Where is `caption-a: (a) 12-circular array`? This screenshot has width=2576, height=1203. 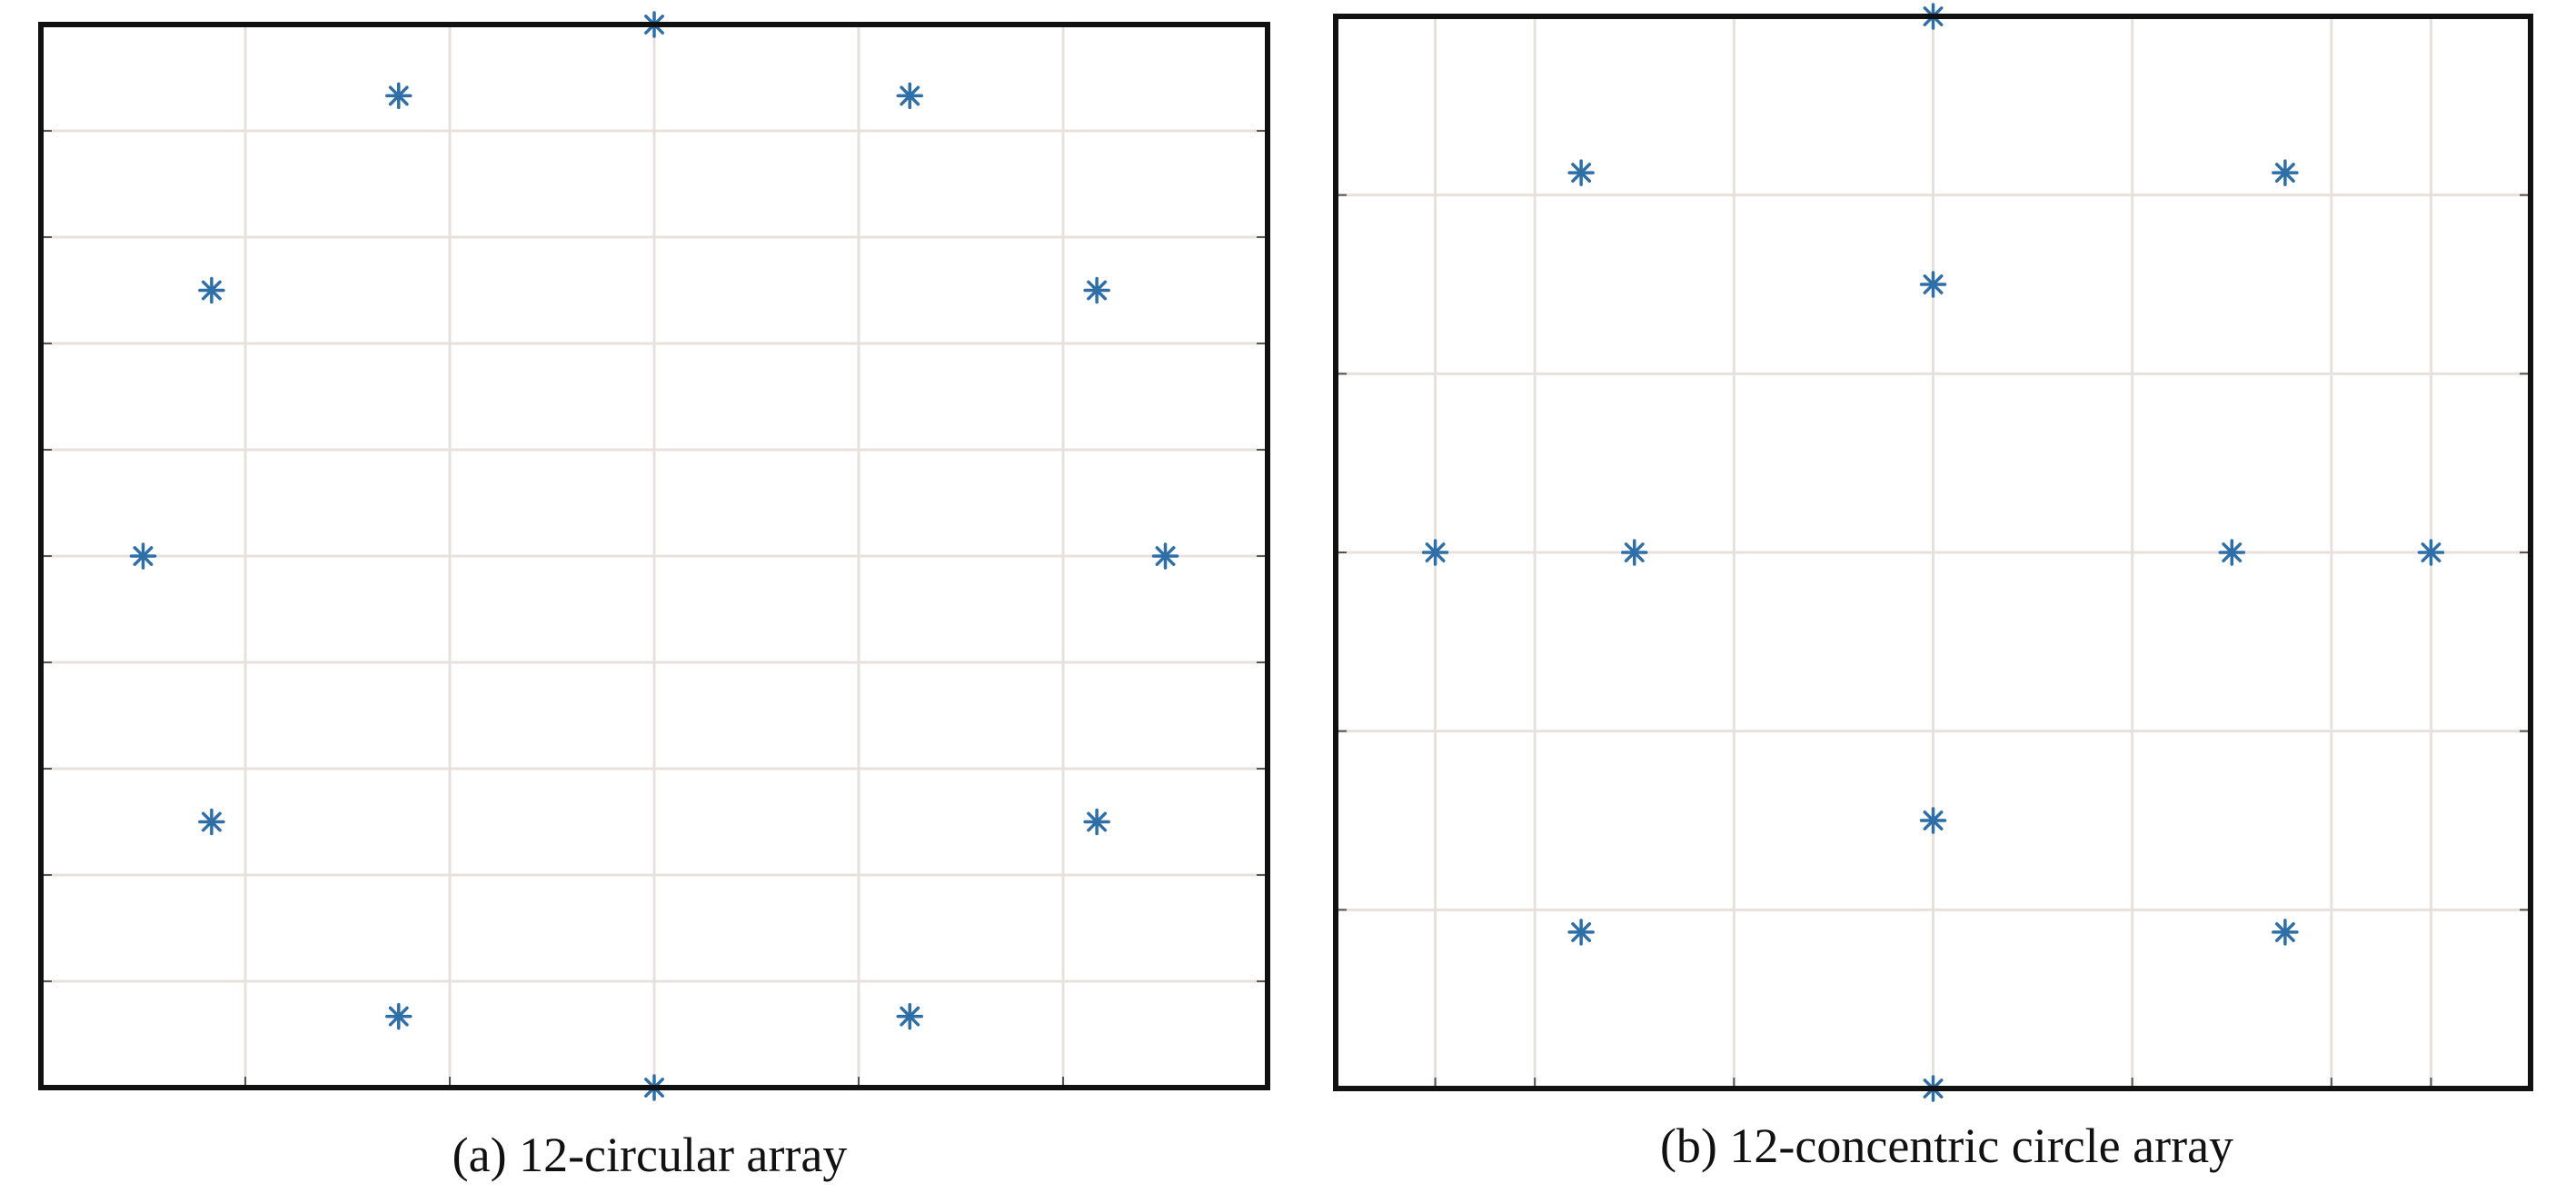
caption-a: (a) 12-circular array is located at coordinates (650, 1155).